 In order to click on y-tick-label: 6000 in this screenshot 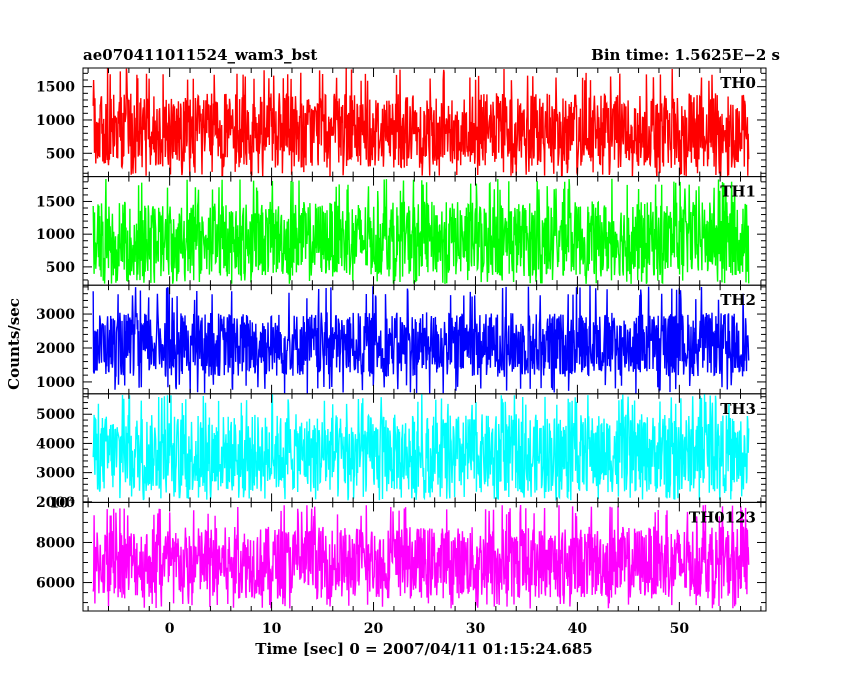, I will do `click(55, 584)`.